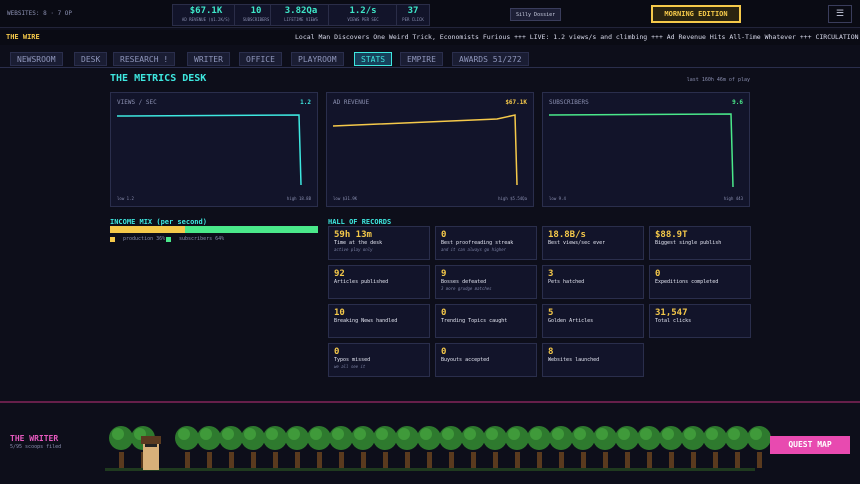 The height and width of the screenshot is (484, 860). What do you see at coordinates (516, 102) in the screenshot?
I see `metric-value: $67.1K` at bounding box center [516, 102].